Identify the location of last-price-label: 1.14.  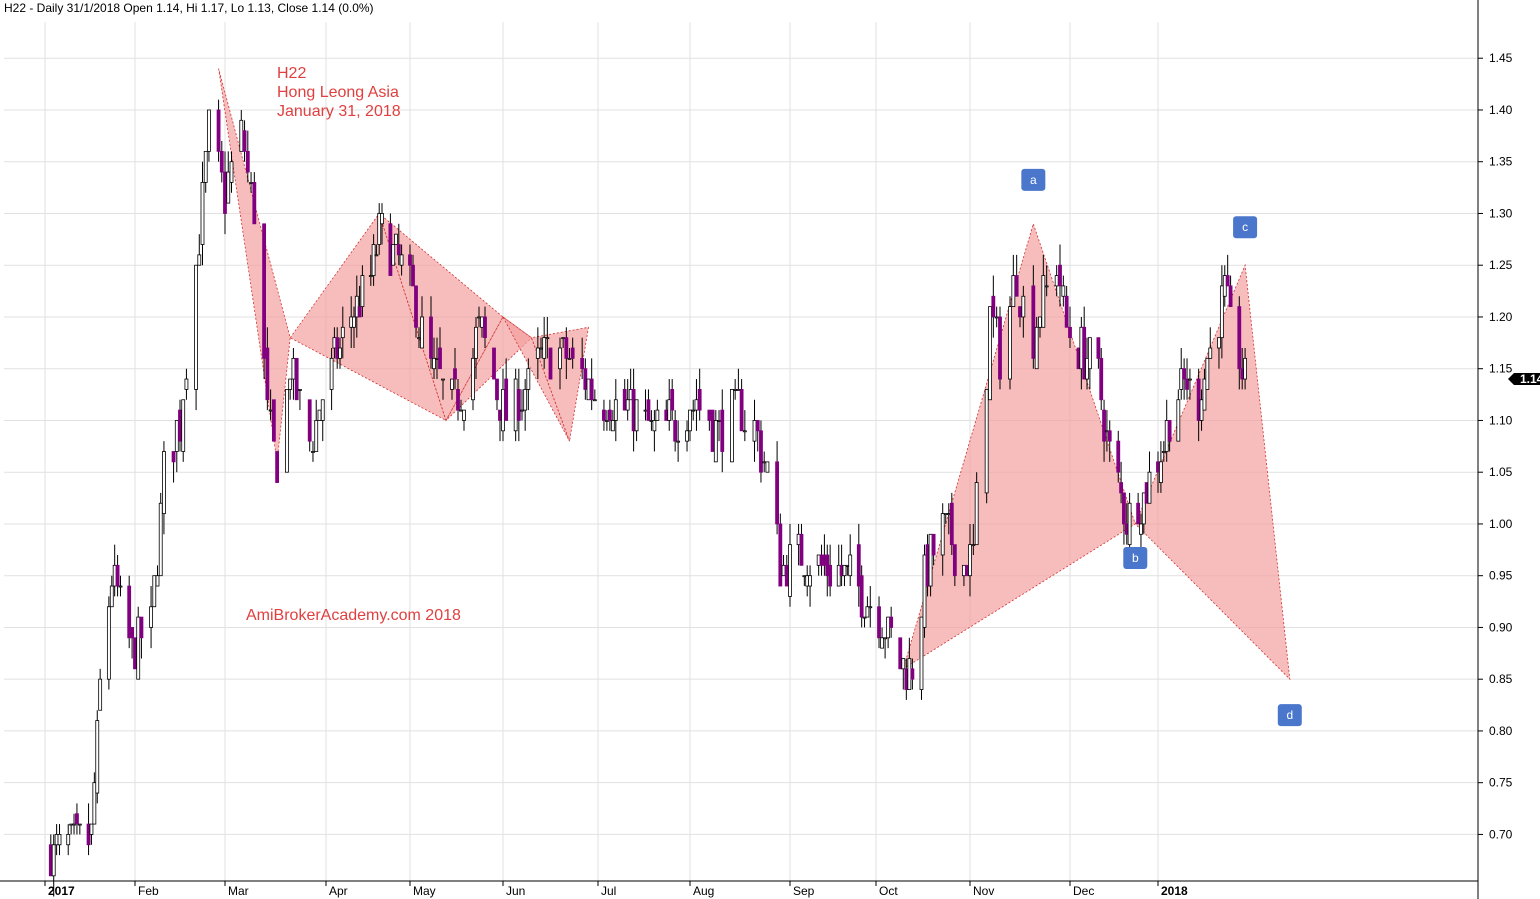
(1530, 379).